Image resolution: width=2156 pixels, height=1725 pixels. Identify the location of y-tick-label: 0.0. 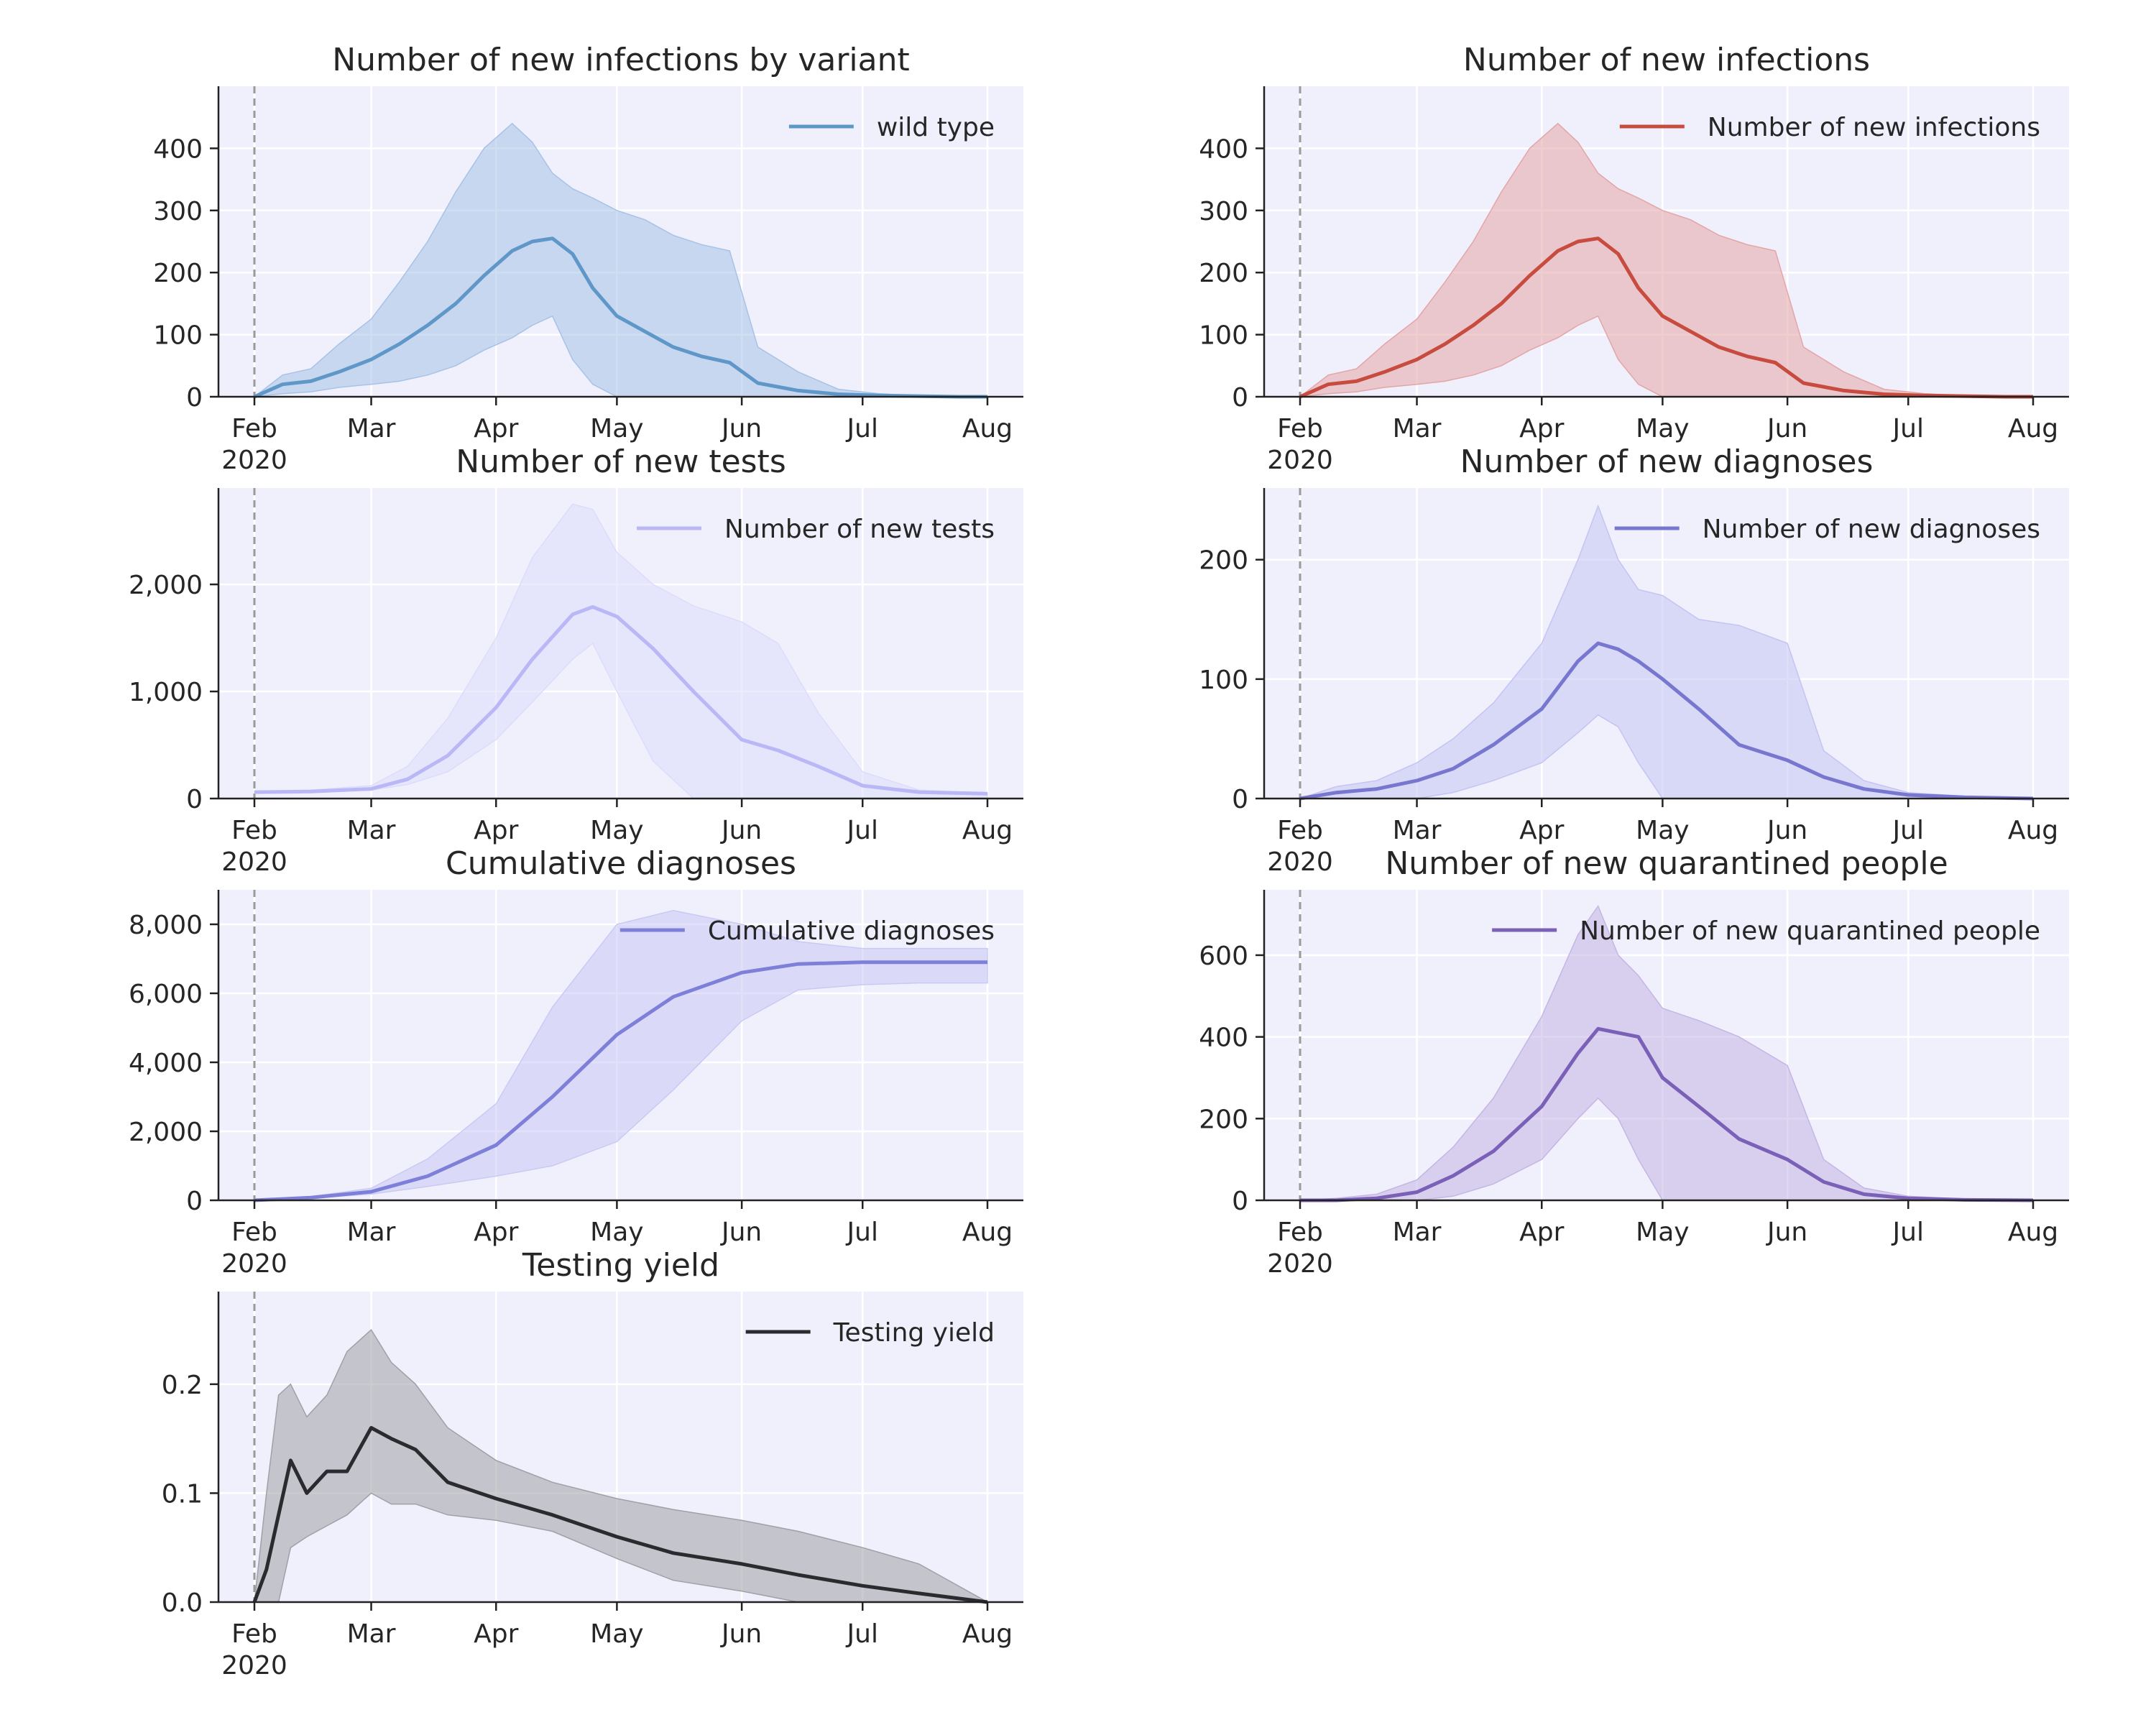
(182, 1603).